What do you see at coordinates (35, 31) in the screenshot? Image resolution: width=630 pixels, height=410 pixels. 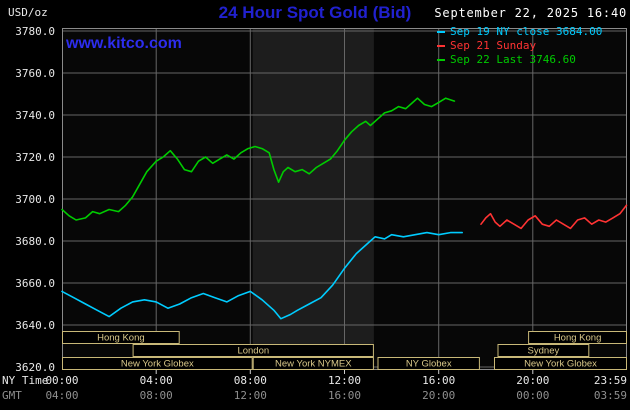 I see `y-tick-label: 3780.0` at bounding box center [35, 31].